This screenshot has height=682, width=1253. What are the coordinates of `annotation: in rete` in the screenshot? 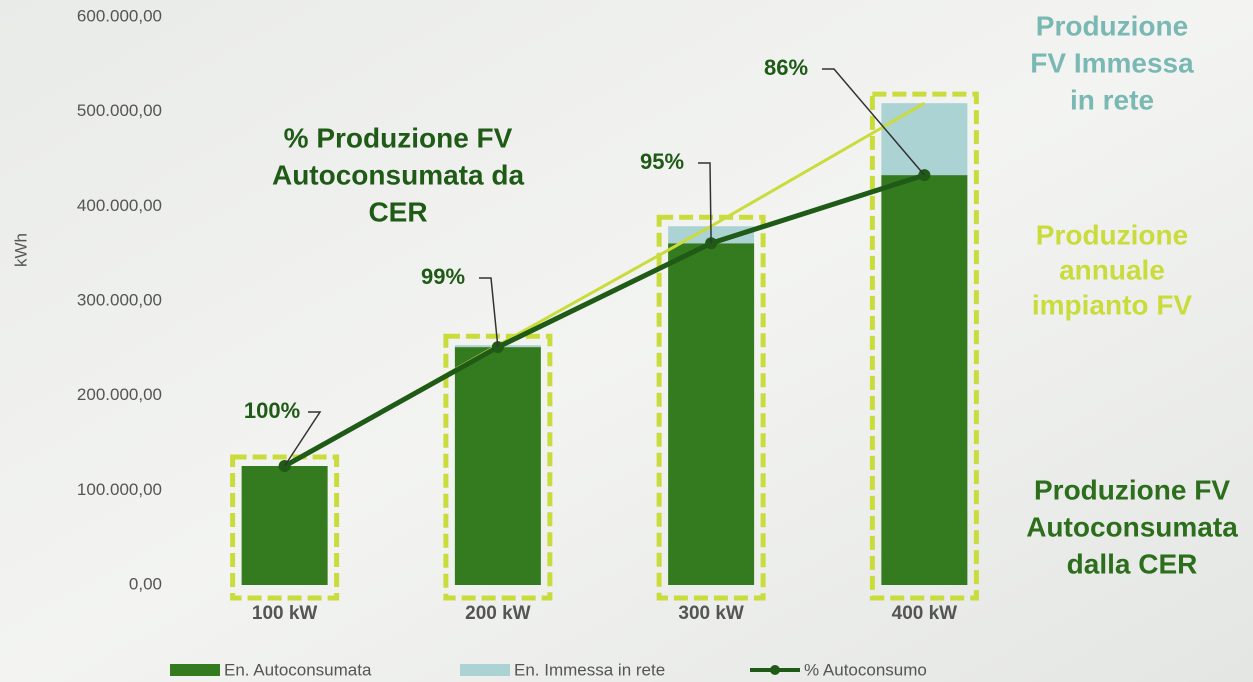 It's located at (1112, 99).